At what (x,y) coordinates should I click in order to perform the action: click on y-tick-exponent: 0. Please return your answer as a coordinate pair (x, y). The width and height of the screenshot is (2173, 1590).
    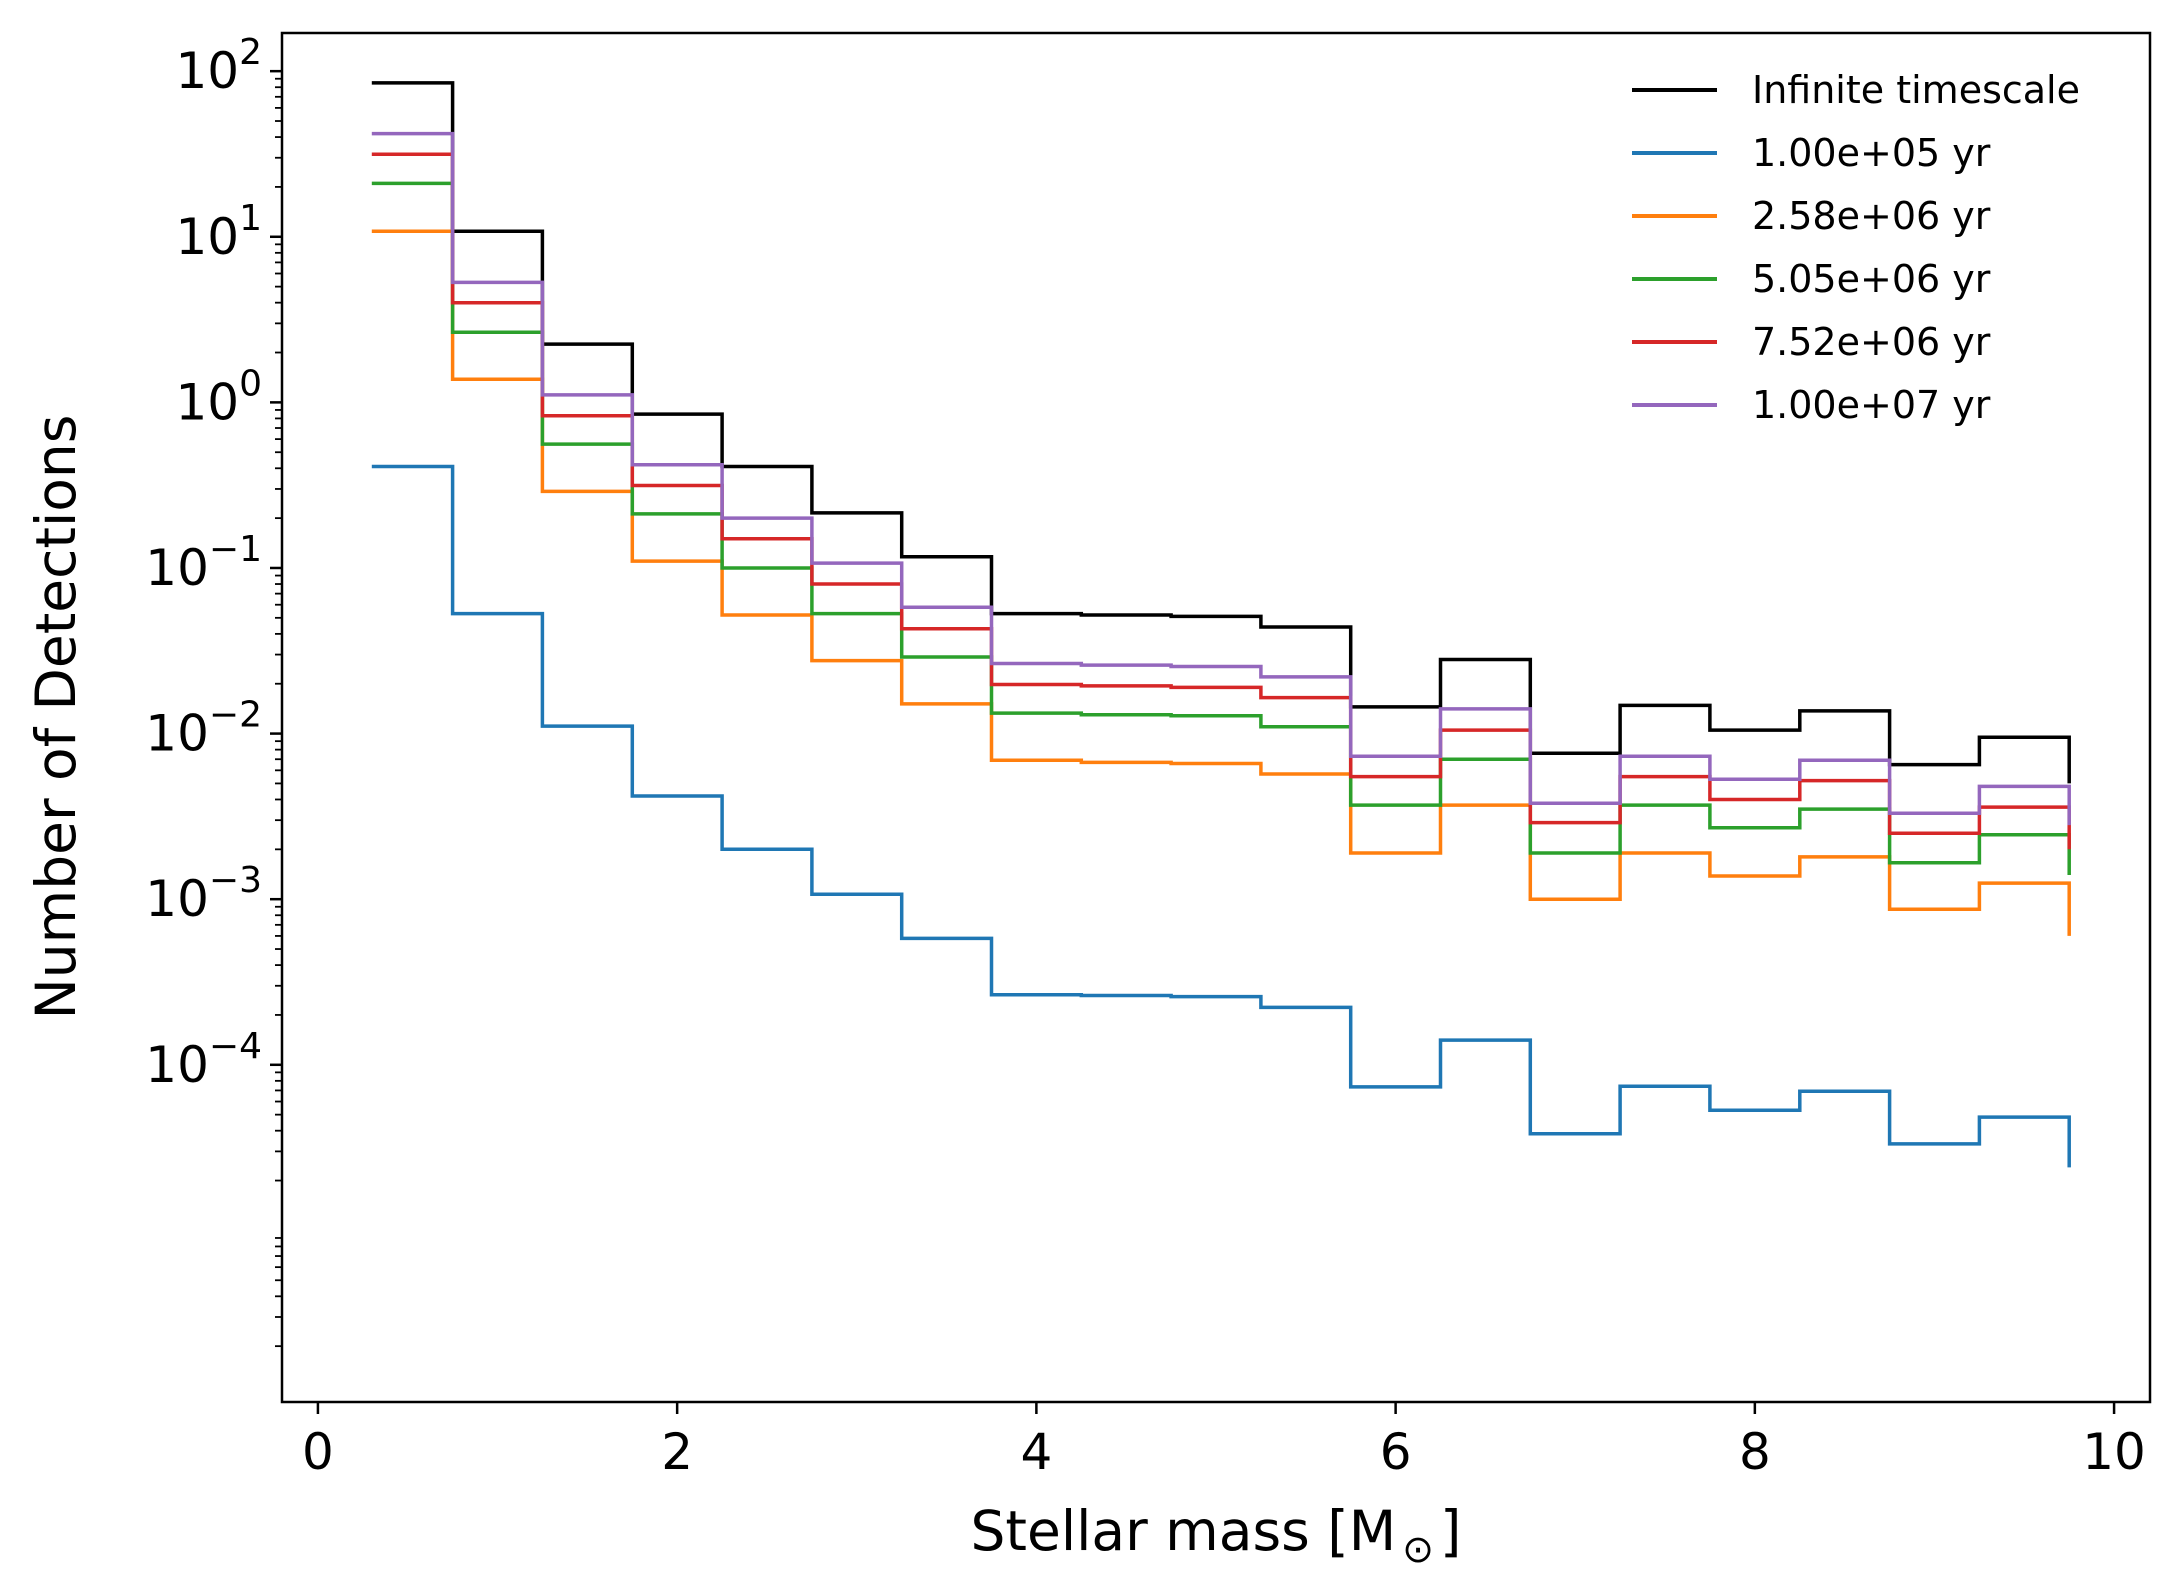
    Looking at the image, I should click on (250, 383).